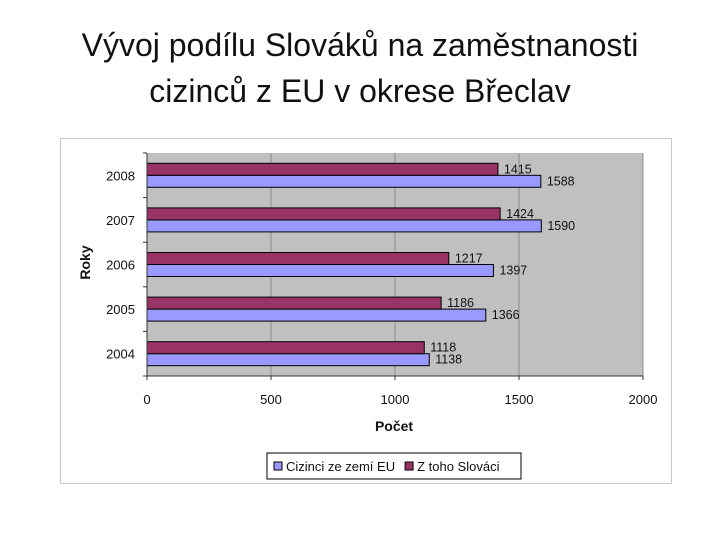 This screenshot has height=540, width=720. I want to click on data-label: 1186, so click(460, 303).